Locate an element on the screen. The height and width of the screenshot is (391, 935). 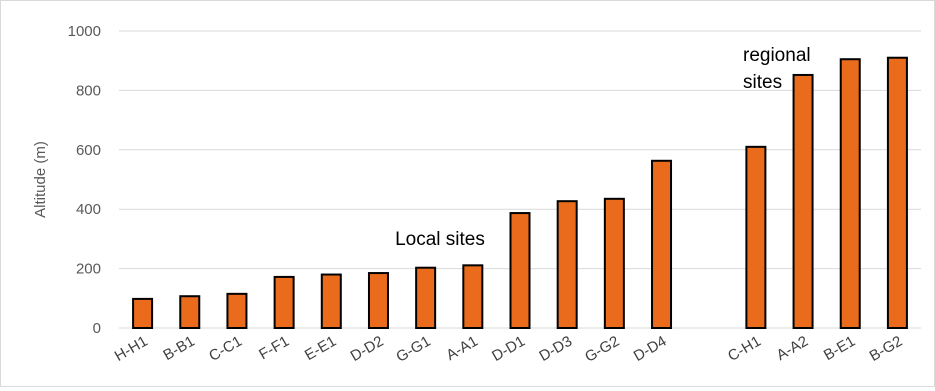
bar-c-c1 is located at coordinates (237, 310).